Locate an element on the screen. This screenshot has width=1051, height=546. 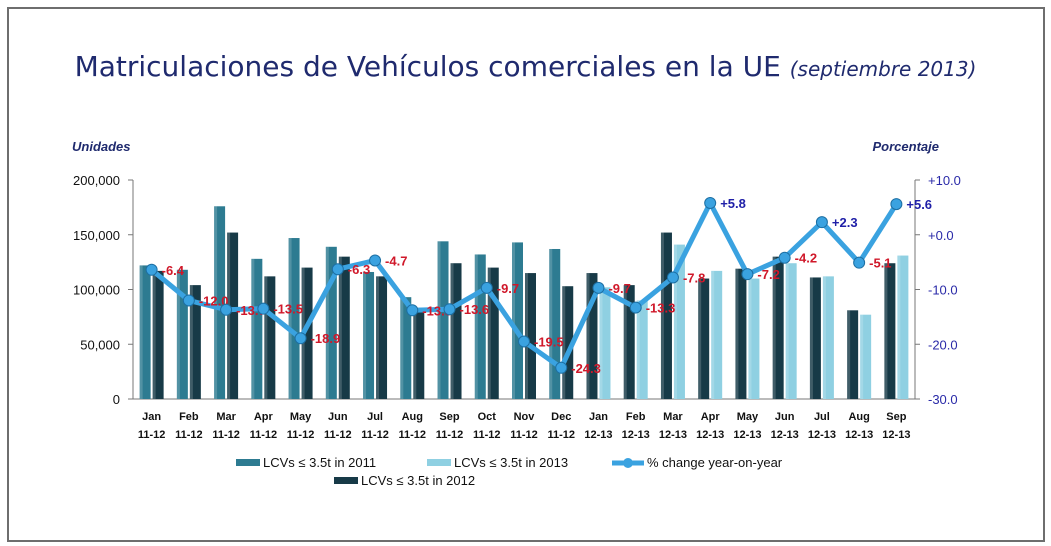
pct-data-label: -13.3 is located at coordinates (661, 308).